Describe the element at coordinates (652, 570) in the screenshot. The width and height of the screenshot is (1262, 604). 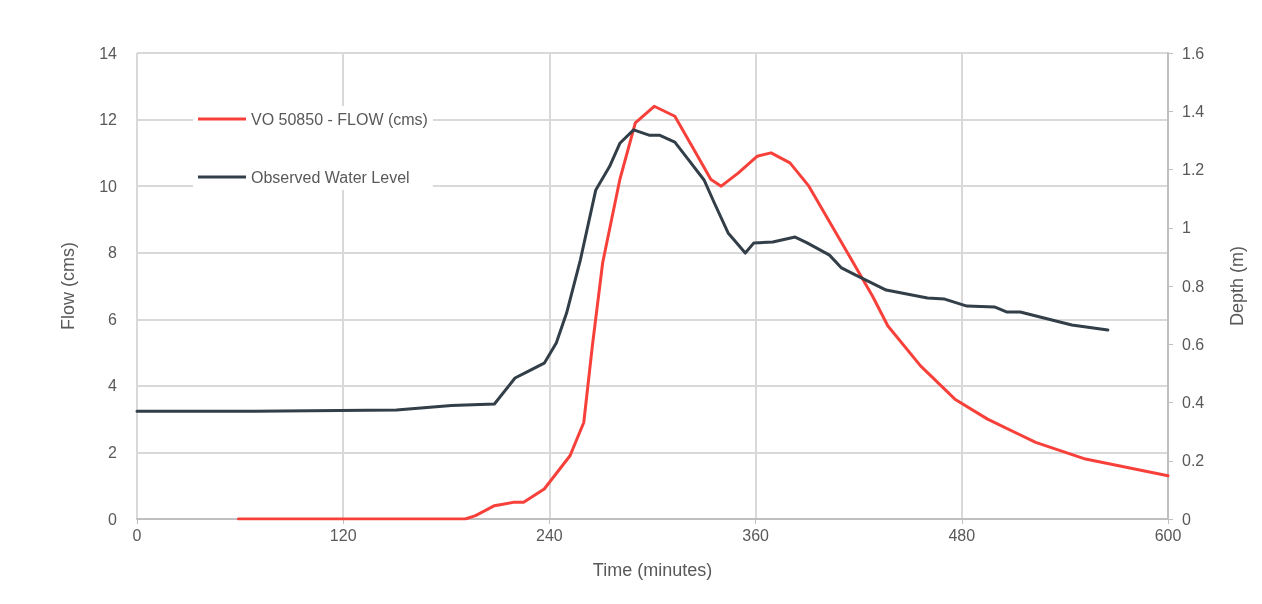
I see `x-axis-title: Time (minutes)` at that location.